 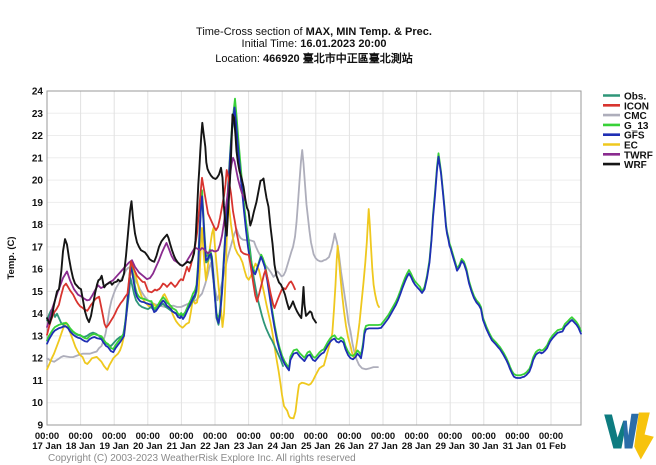 I want to click on svg-text: 31 Jan, so click(x=518, y=446).